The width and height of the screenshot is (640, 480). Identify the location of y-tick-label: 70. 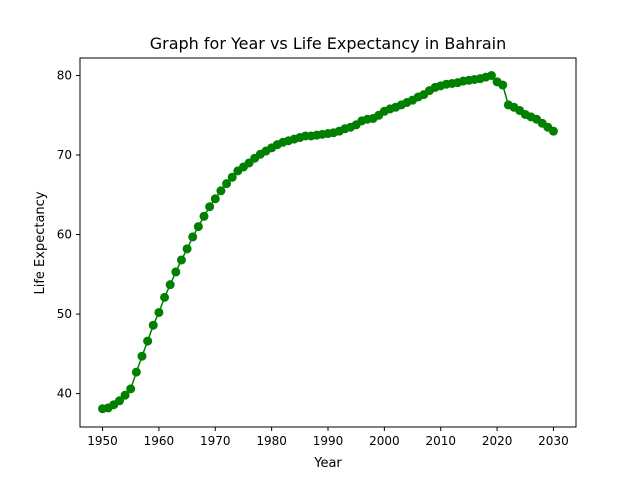
(64, 155).